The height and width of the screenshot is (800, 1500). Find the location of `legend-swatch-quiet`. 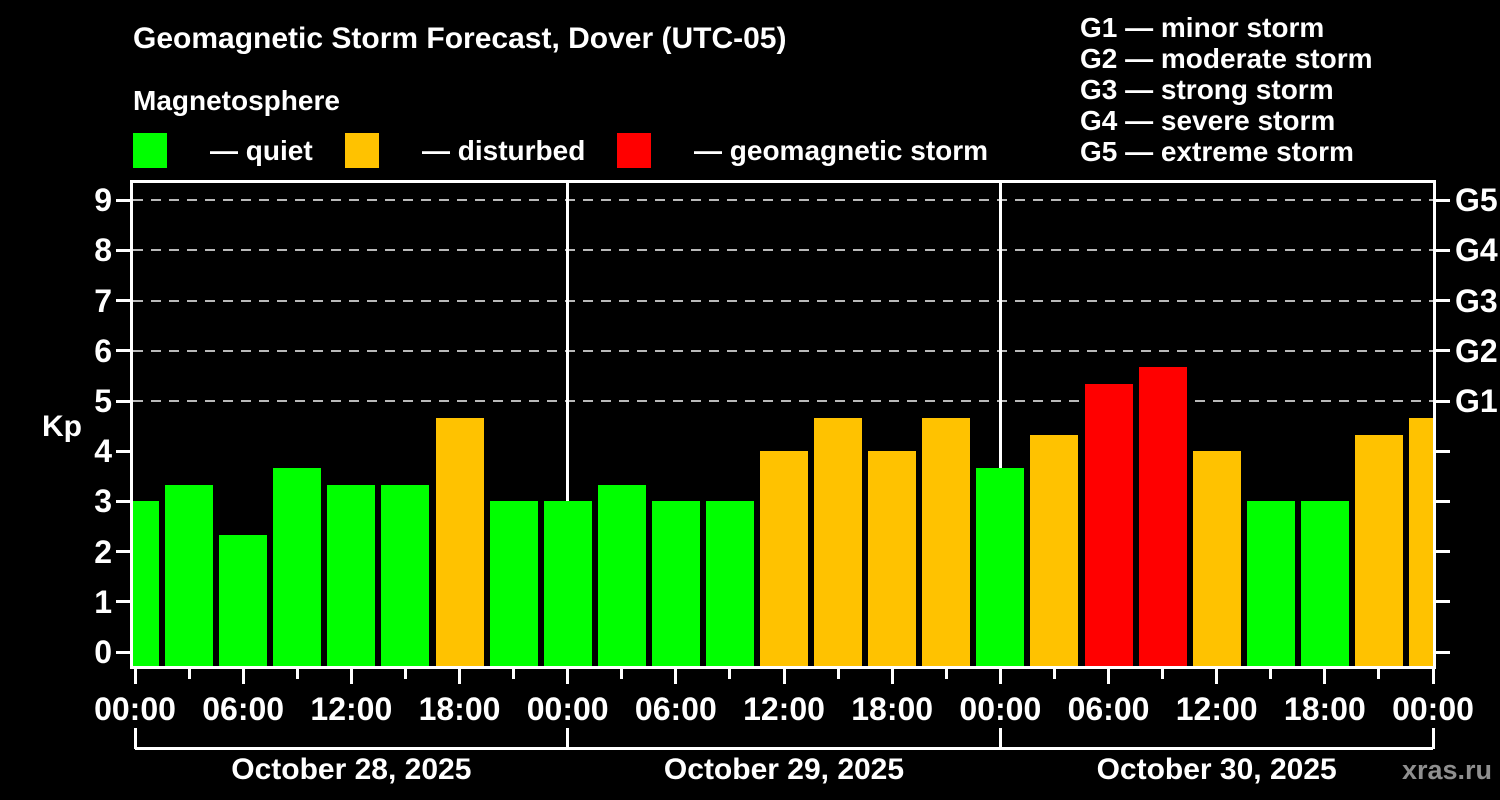

legend-swatch-quiet is located at coordinates (150, 150).